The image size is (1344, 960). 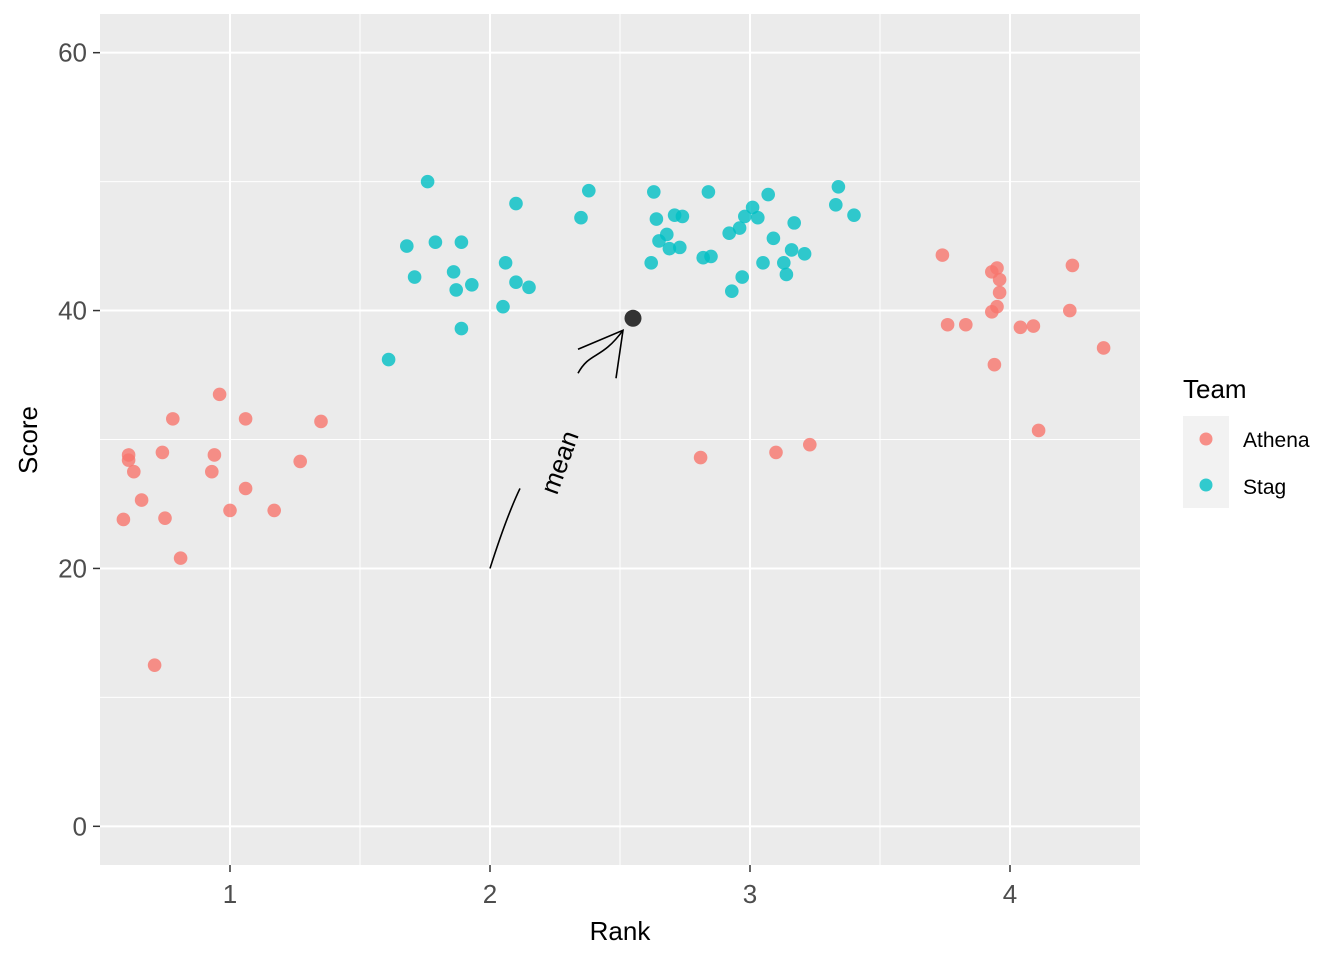 What do you see at coordinates (1206, 485) in the screenshot?
I see `legend-key-stag` at bounding box center [1206, 485].